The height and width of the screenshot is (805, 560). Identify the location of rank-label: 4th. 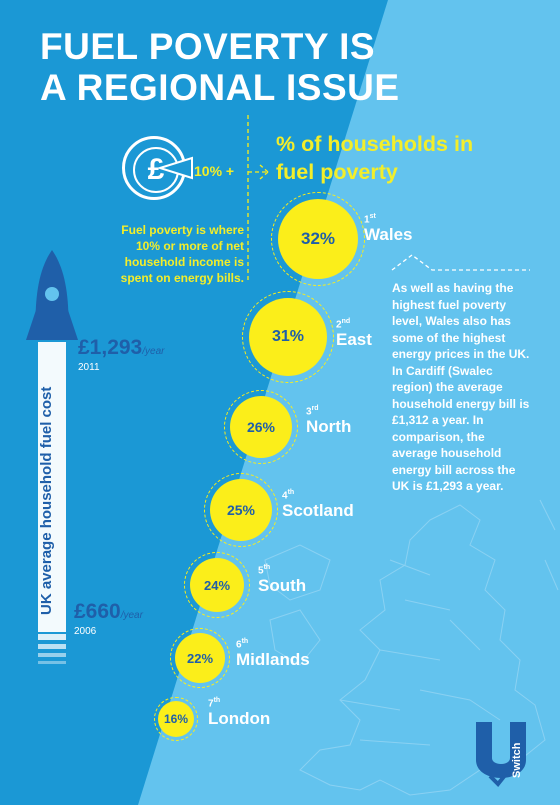
(318, 494).